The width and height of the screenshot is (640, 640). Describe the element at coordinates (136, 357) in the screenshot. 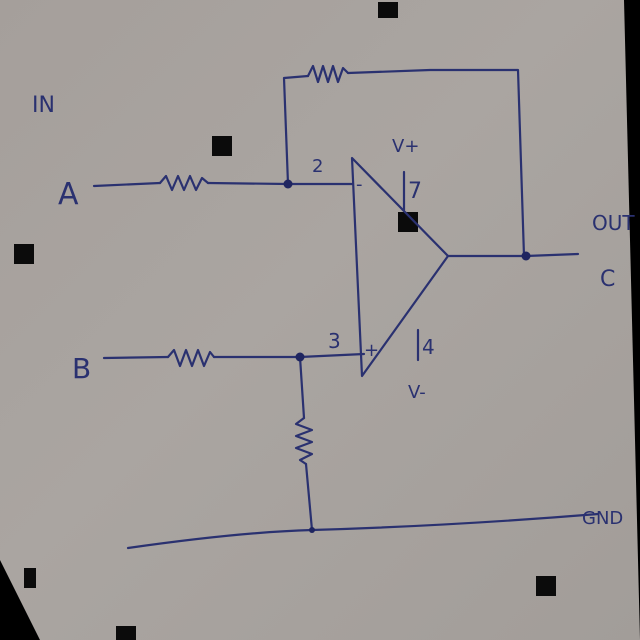

I see `wire-b-input` at that location.